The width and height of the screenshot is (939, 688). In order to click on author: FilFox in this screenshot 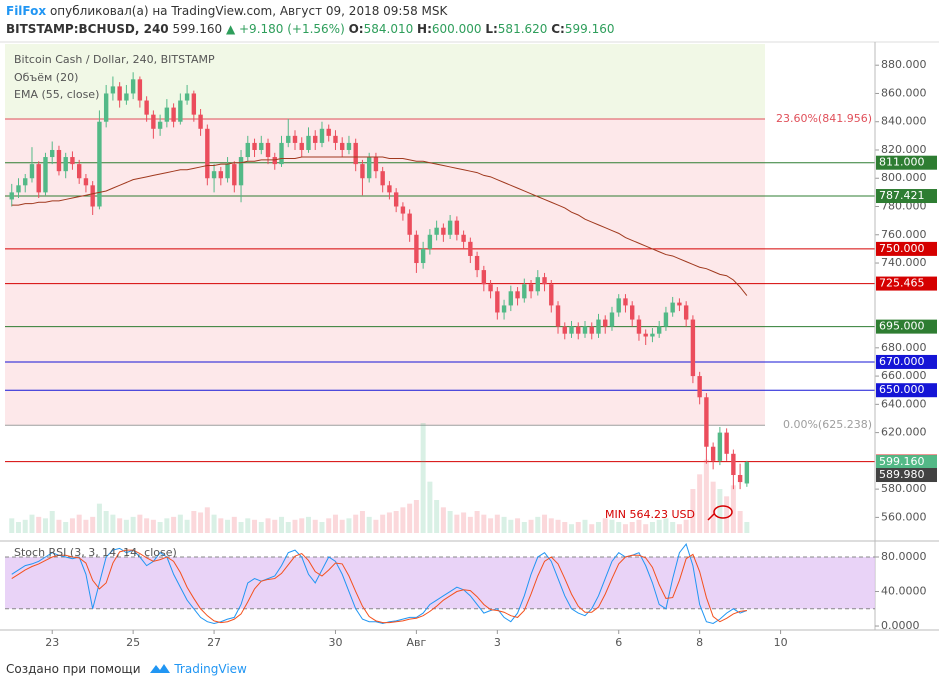, I will do `click(26, 11)`.